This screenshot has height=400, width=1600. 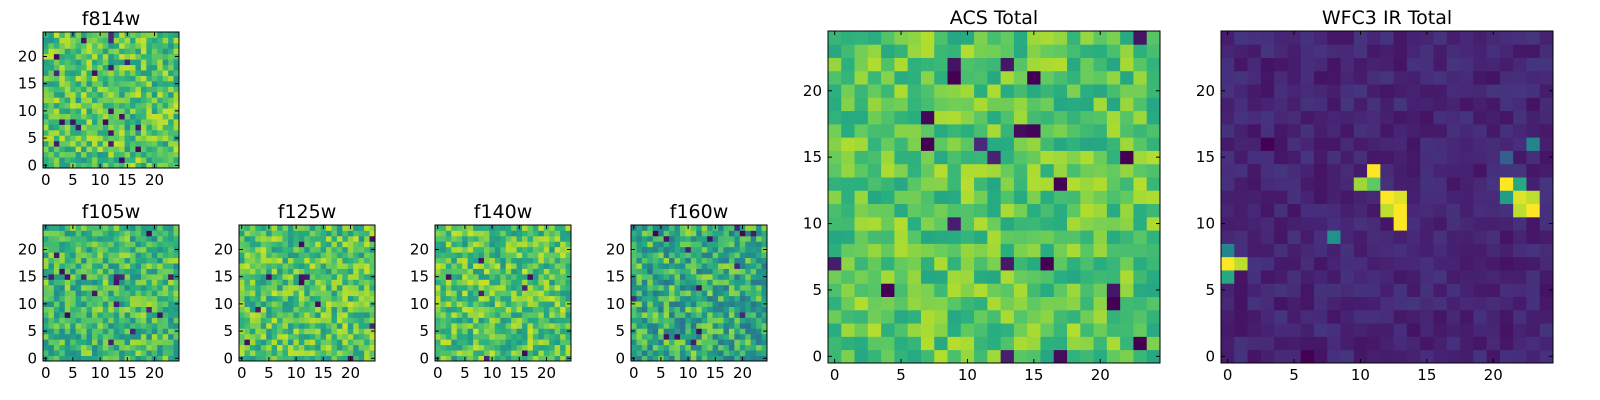 I want to click on y-tick-label: 10, so click(x=615, y=304).